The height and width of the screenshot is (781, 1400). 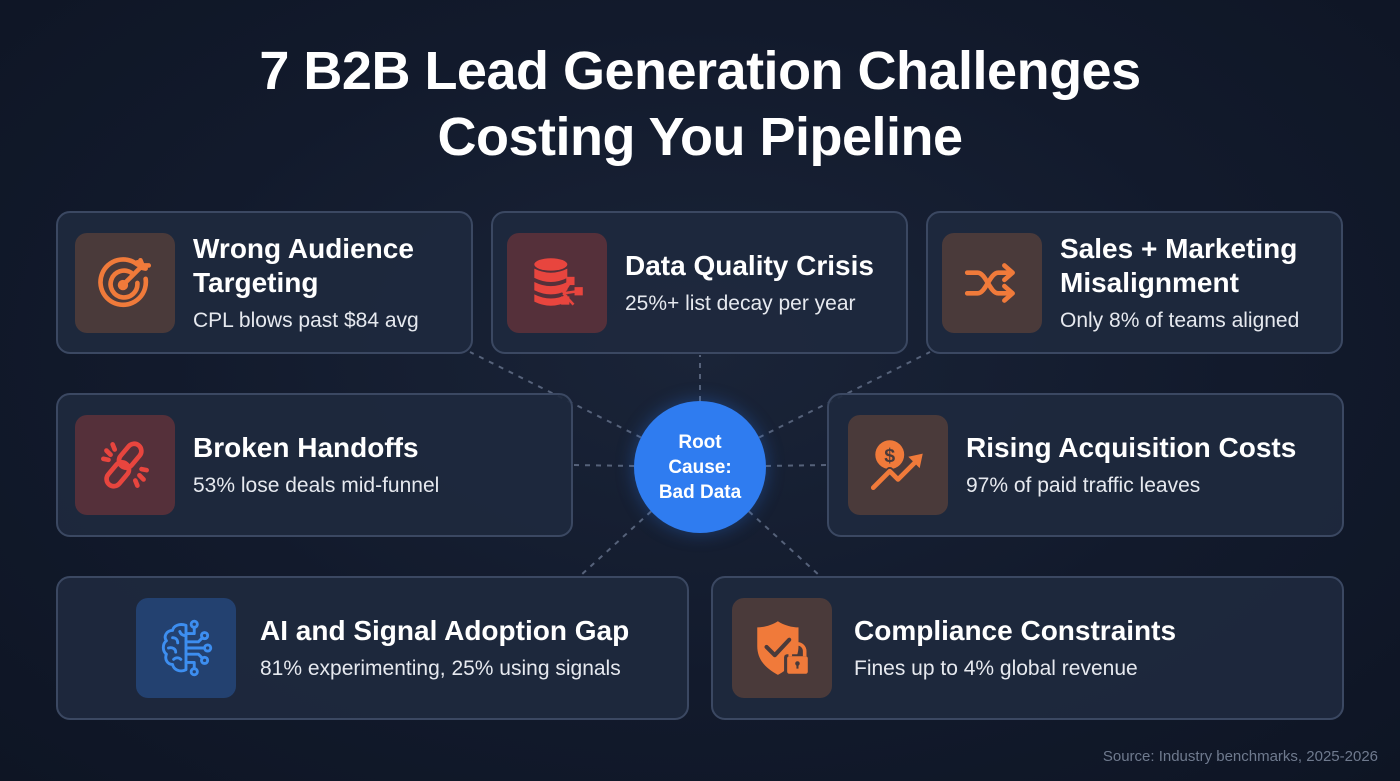 I want to click on card-title: AI and Signal Adoption Gap, so click(x=445, y=630).